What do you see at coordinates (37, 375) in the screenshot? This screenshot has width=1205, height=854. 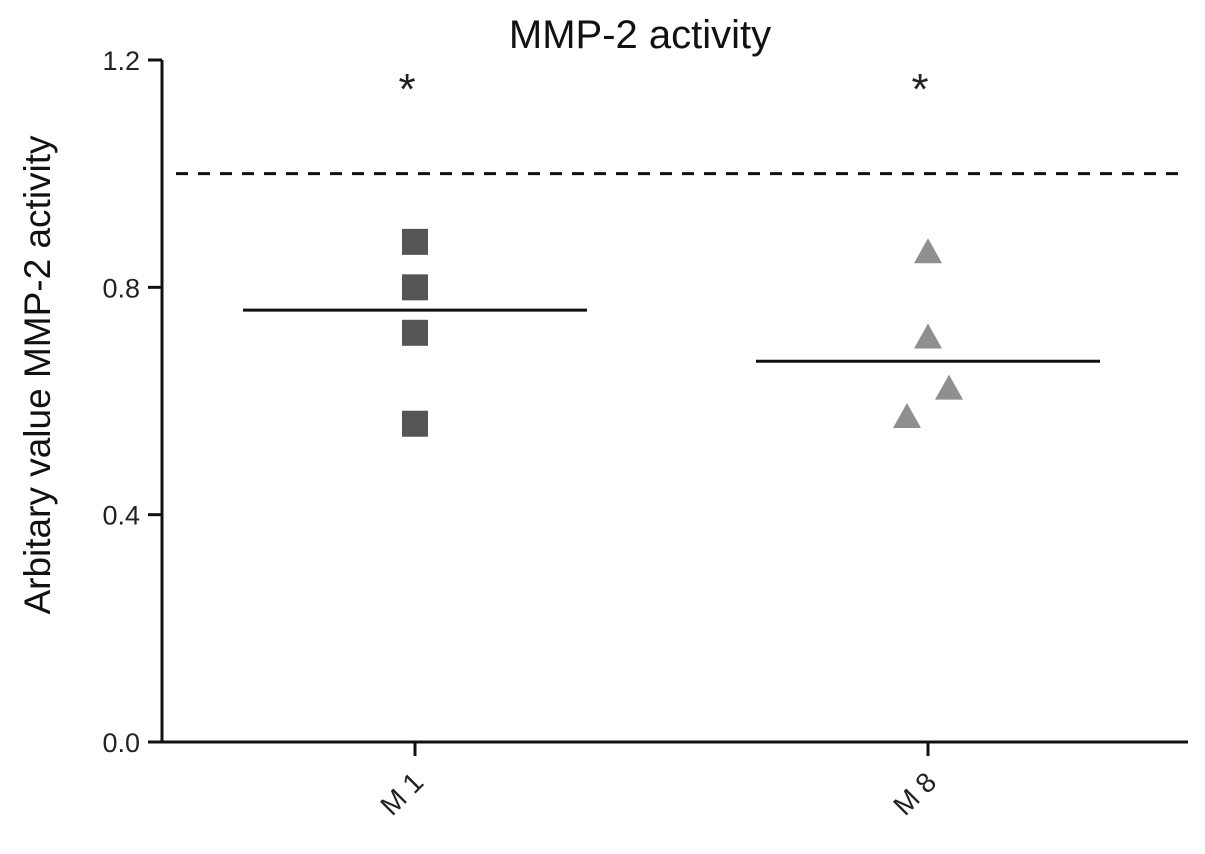 I see `y-axis-label: Arbitary value MMP-2 activity` at bounding box center [37, 375].